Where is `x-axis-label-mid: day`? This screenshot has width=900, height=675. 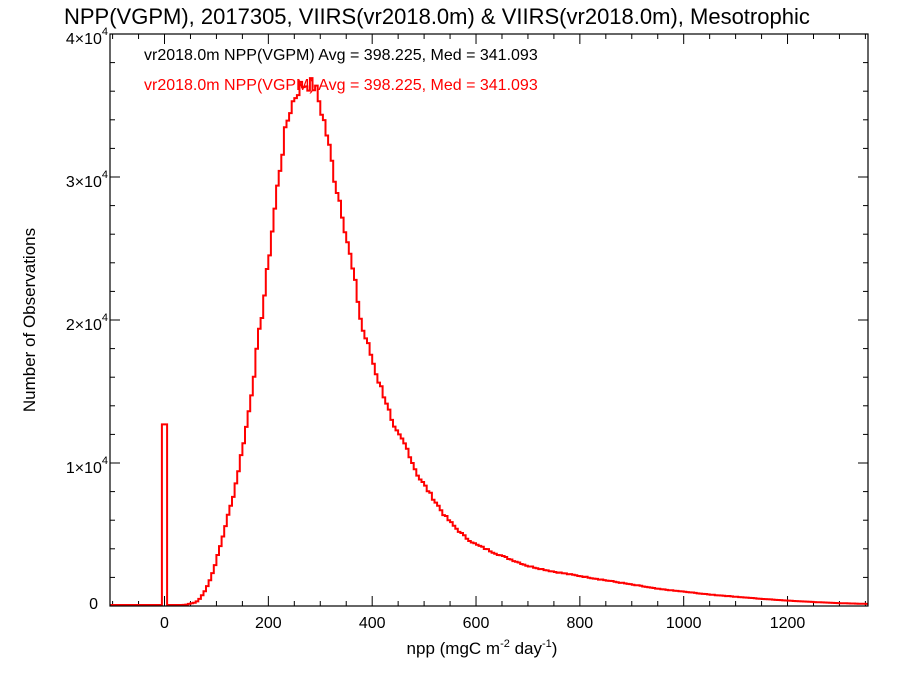 x-axis-label-mid: day is located at coordinates (526, 648).